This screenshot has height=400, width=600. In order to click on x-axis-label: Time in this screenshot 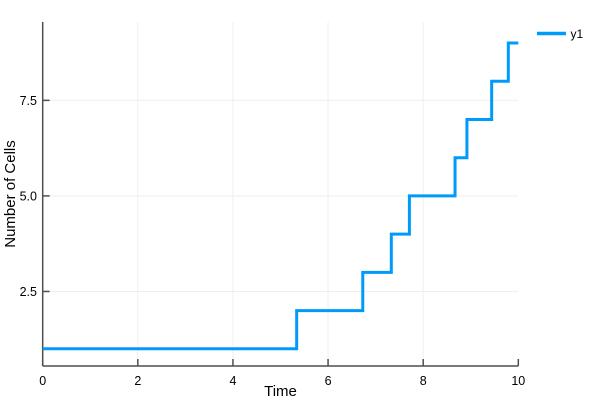, I will do `click(280, 391)`.